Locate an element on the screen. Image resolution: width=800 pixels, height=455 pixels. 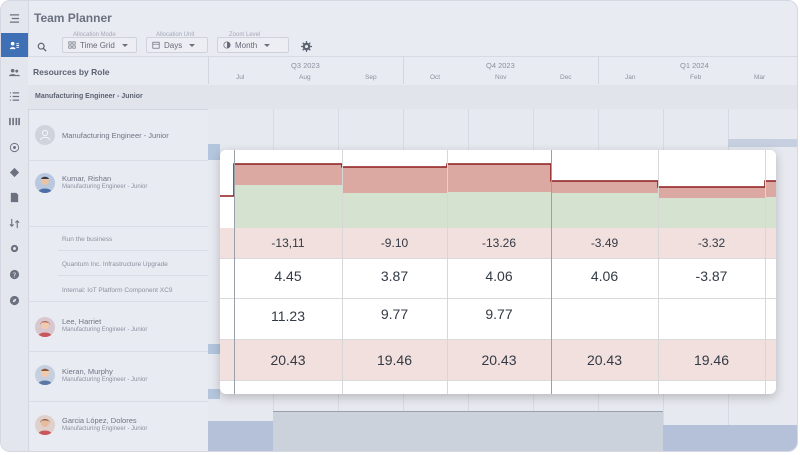
transfer-icon is located at coordinates (14, 223).